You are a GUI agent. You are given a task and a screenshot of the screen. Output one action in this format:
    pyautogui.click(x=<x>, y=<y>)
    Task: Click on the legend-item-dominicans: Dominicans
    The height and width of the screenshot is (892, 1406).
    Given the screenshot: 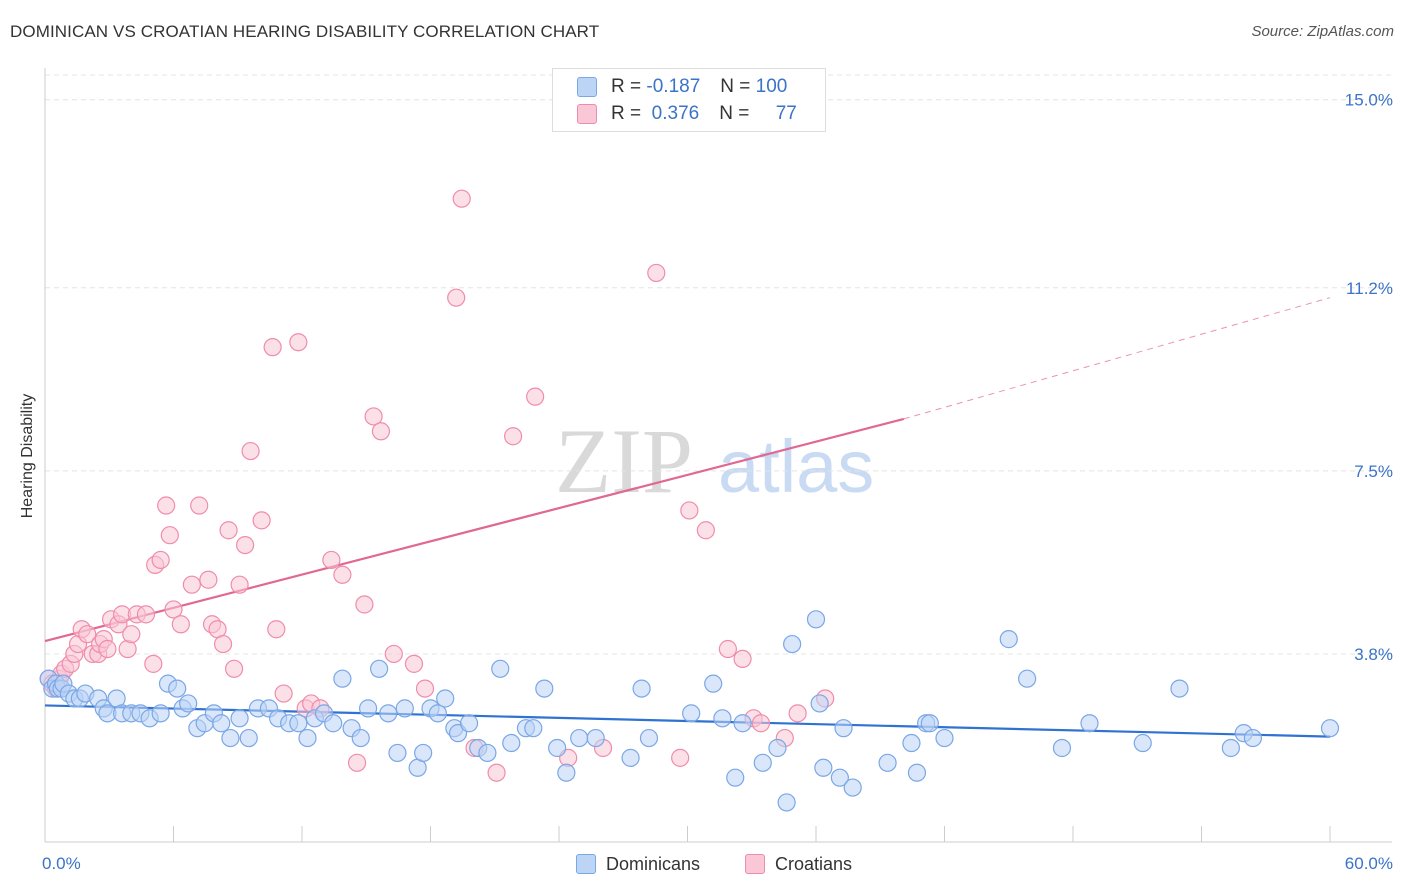 What is the action you would take?
    pyautogui.click(x=638, y=864)
    